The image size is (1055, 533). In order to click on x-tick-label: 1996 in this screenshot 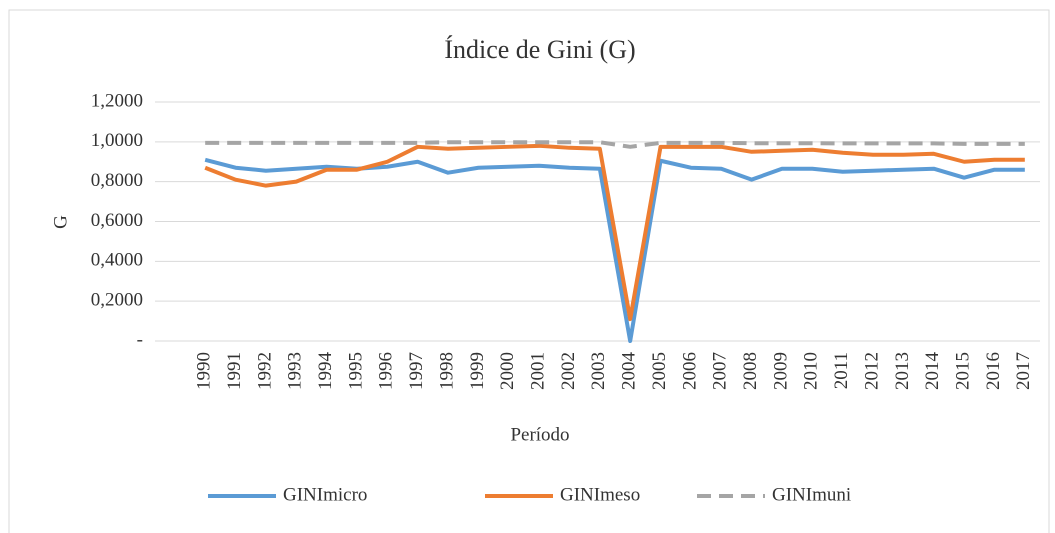, I will do `click(386, 371)`.